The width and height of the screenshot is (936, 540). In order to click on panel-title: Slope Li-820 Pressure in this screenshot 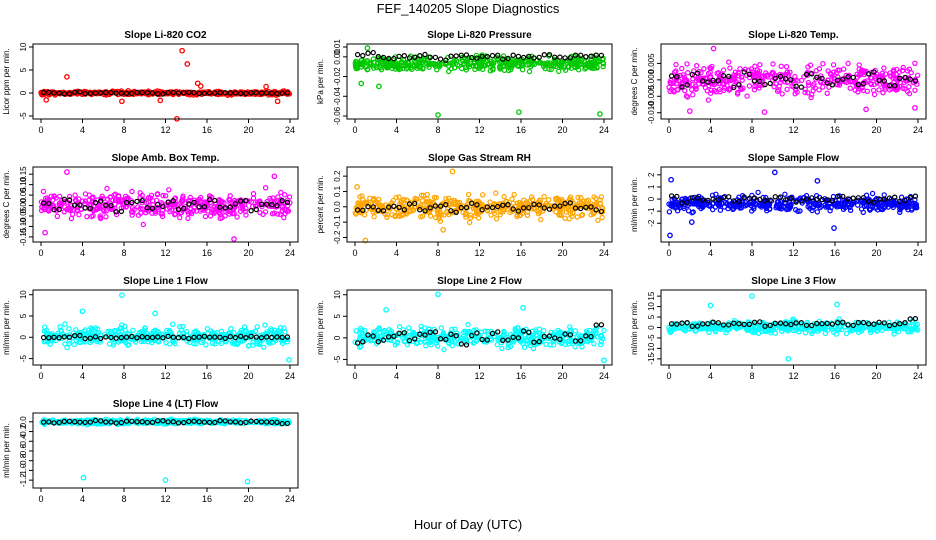, I will do `click(479, 35)`.